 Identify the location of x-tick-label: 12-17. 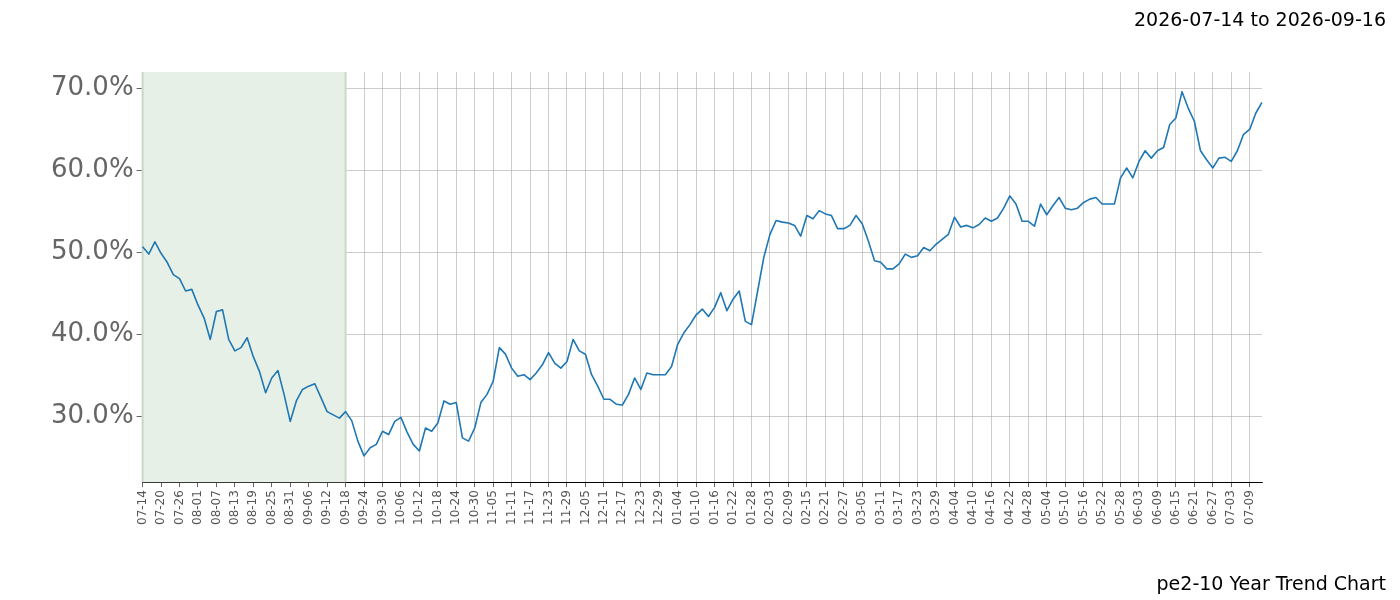
(621, 508).